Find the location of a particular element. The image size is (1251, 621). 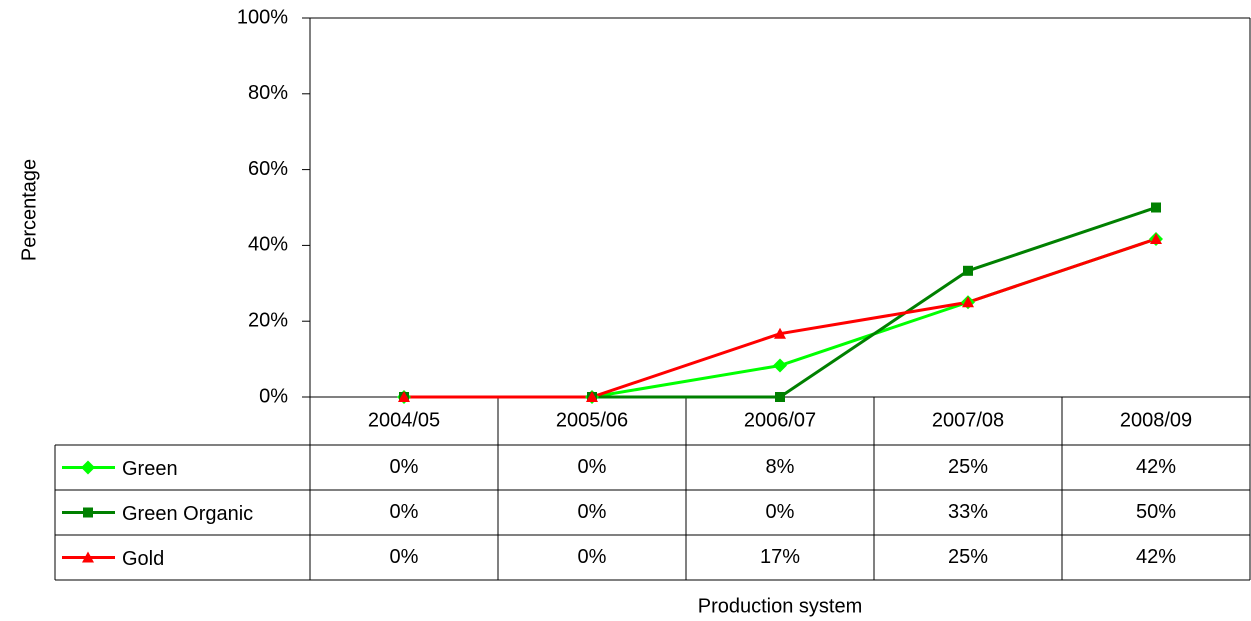

y-tick-label: 40% is located at coordinates (268, 245).